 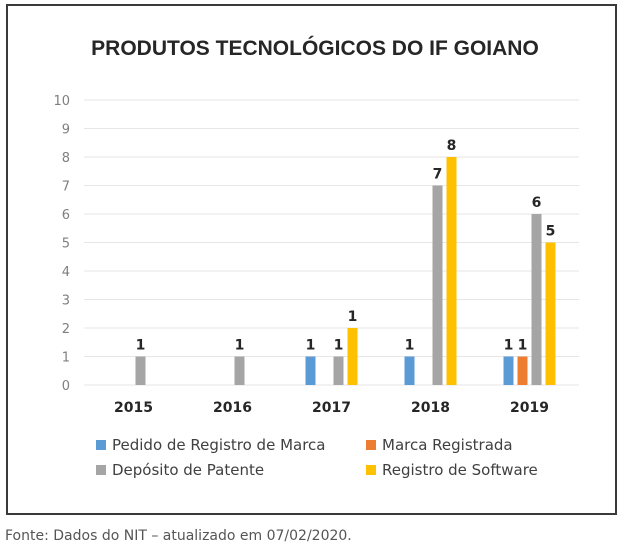 I want to click on y-tick-label: 7, so click(x=66, y=187).